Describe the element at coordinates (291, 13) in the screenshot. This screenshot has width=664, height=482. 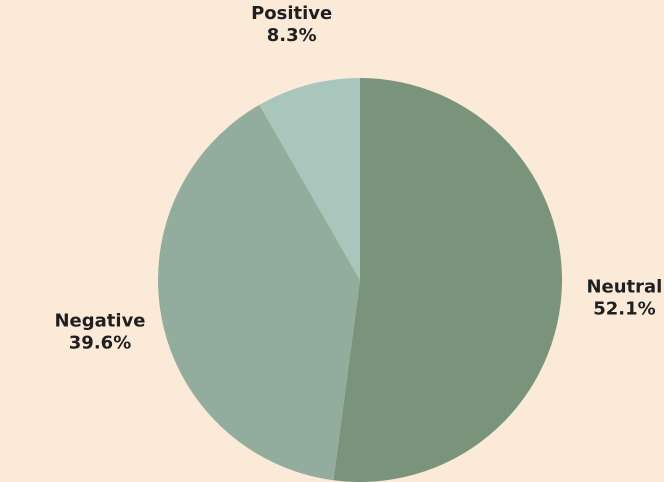
I see `slice-label-positive: Positive` at that location.